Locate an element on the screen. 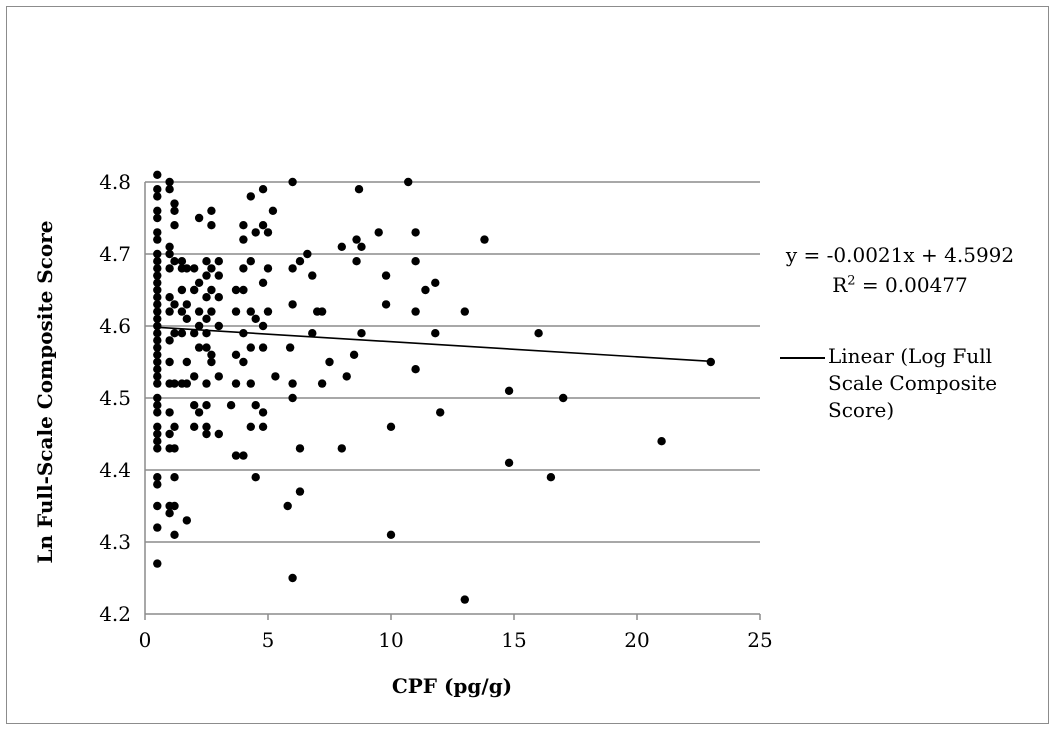 This screenshot has height=730, width=1055. x-axis-title: CPF (pg/g) is located at coordinates (452, 686).